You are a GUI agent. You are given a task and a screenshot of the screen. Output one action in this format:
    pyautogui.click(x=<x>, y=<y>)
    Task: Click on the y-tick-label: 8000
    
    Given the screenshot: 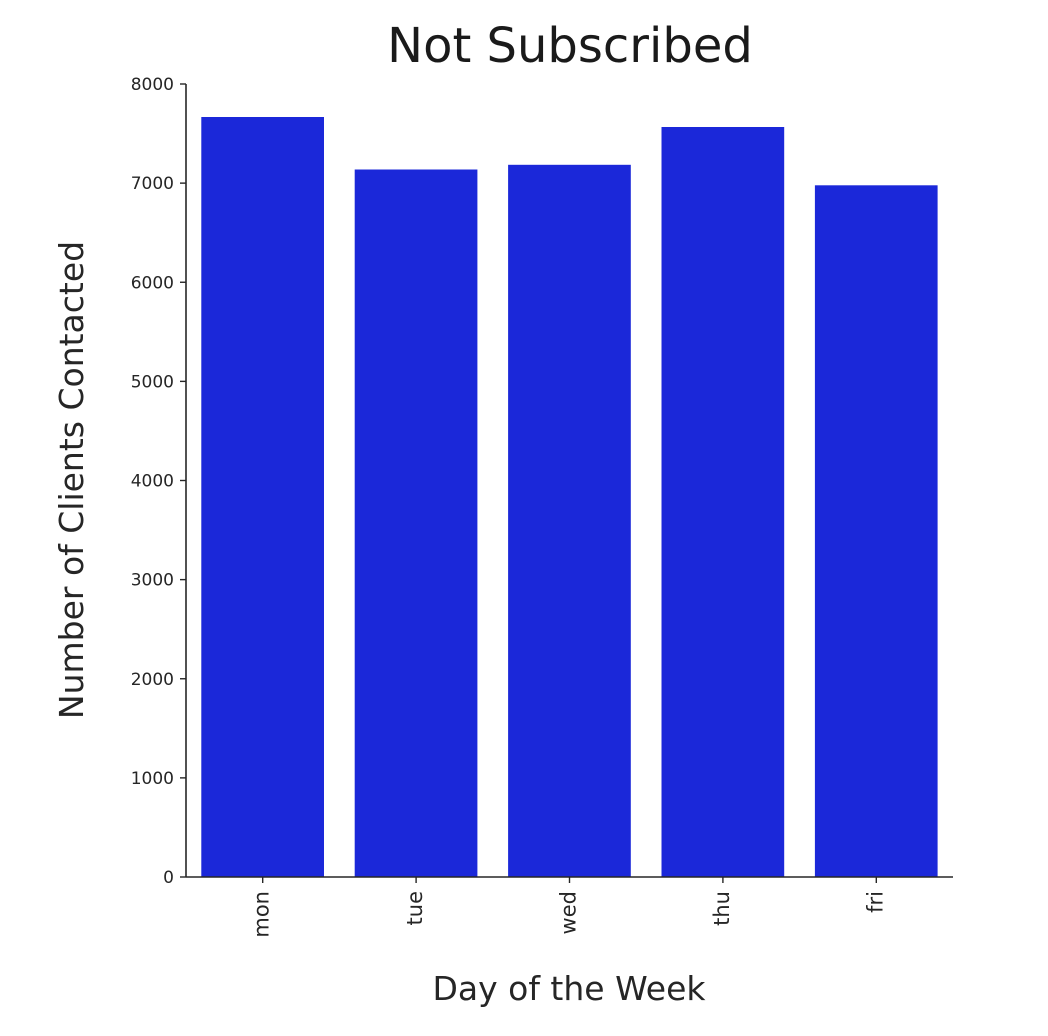 What is the action you would take?
    pyautogui.click(x=152, y=85)
    